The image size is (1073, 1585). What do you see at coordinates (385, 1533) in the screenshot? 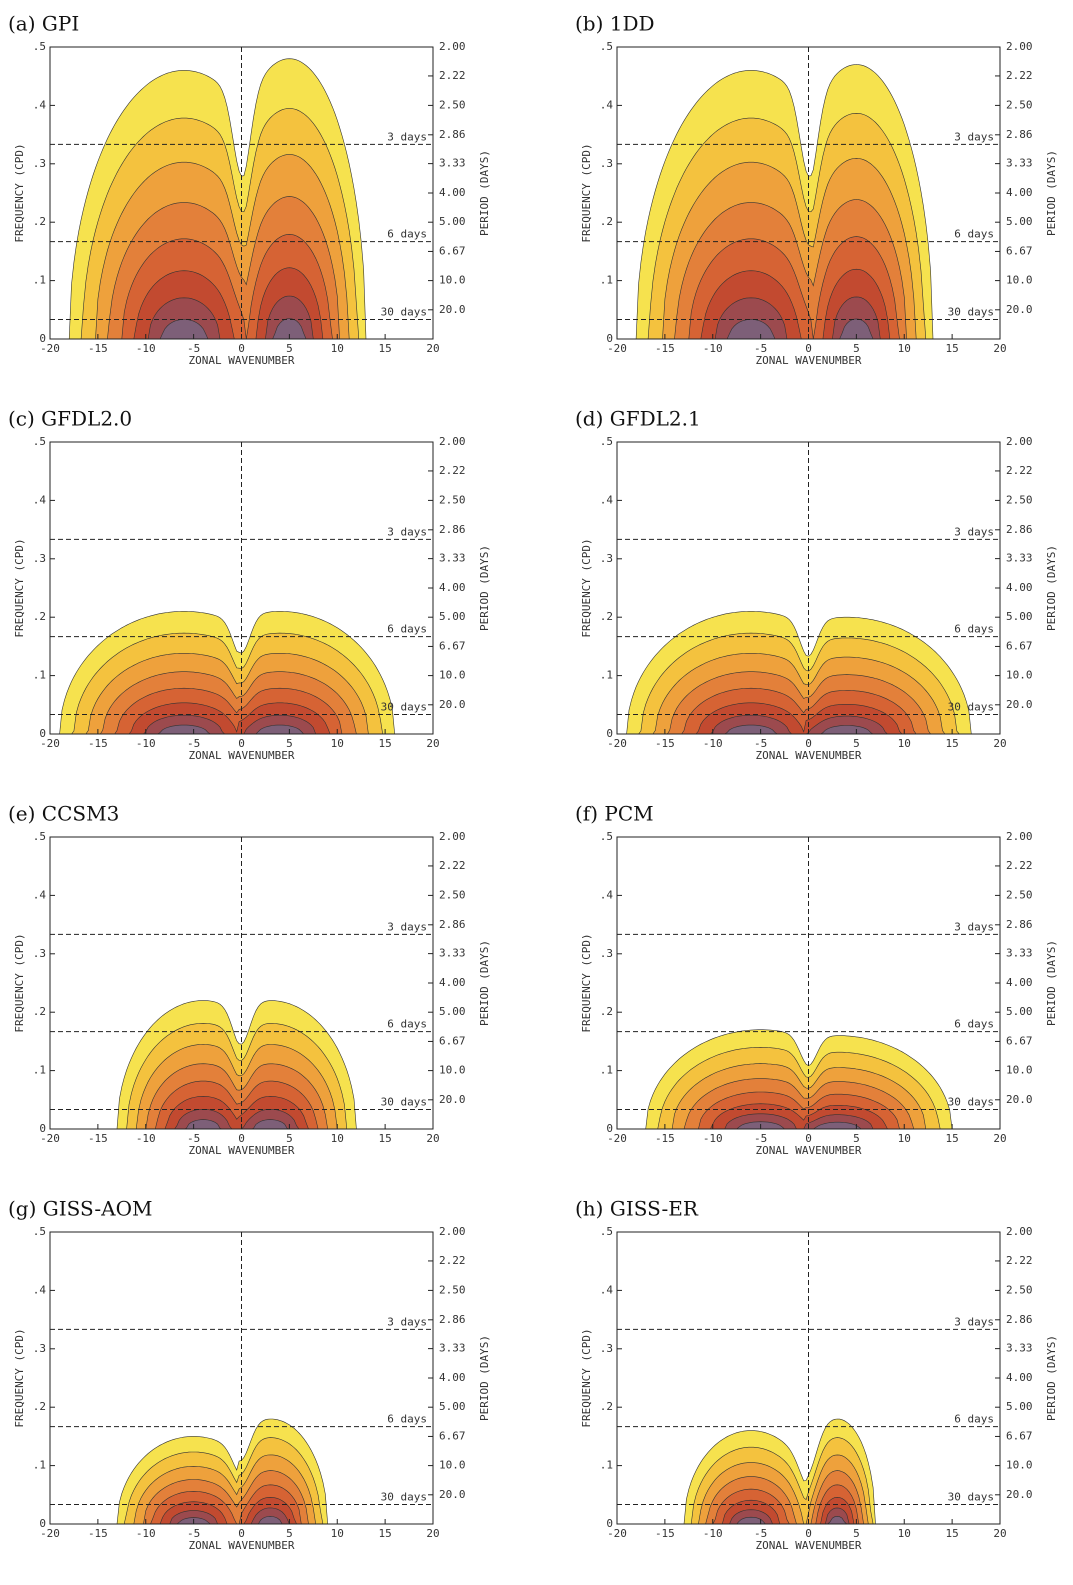
I see `x-tick-label: 15` at bounding box center [385, 1533].